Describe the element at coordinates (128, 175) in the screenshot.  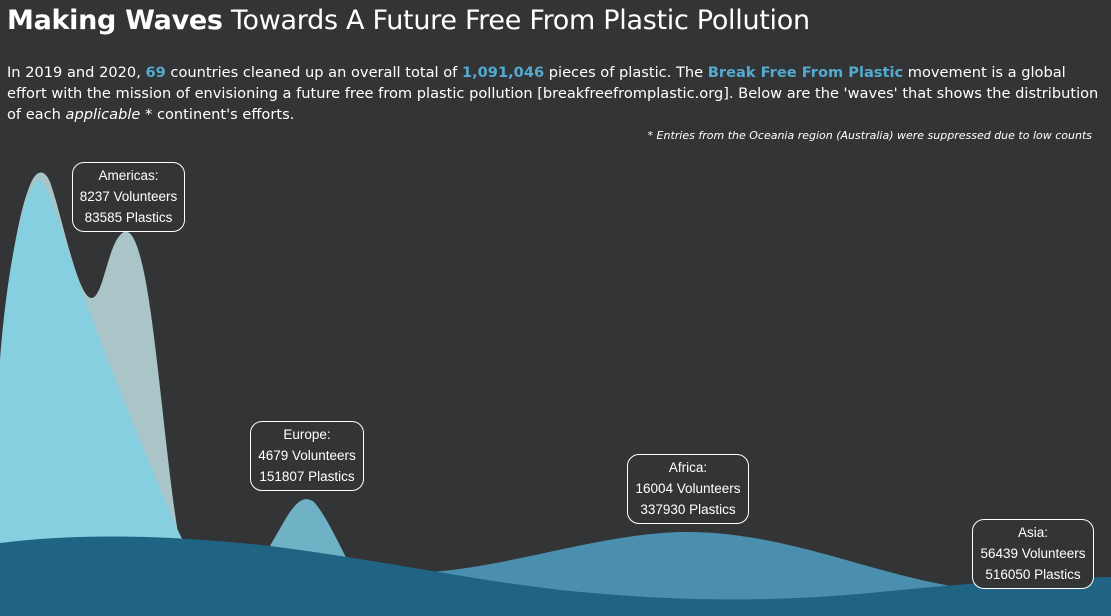
I see `americas-name: Americas:` at that location.